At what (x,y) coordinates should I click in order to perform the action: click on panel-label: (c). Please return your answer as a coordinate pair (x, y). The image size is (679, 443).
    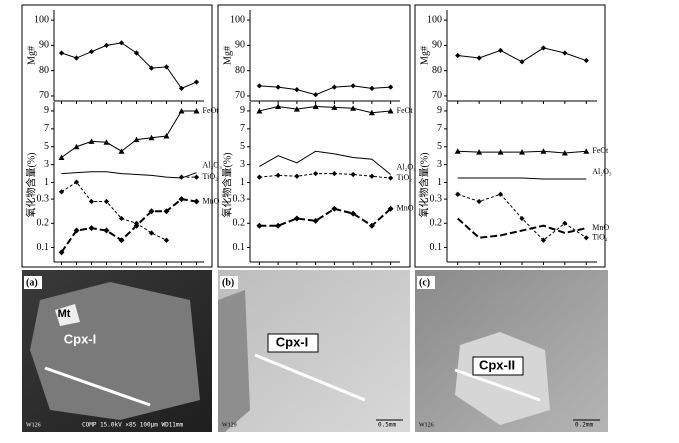
    Looking at the image, I should click on (424, 282).